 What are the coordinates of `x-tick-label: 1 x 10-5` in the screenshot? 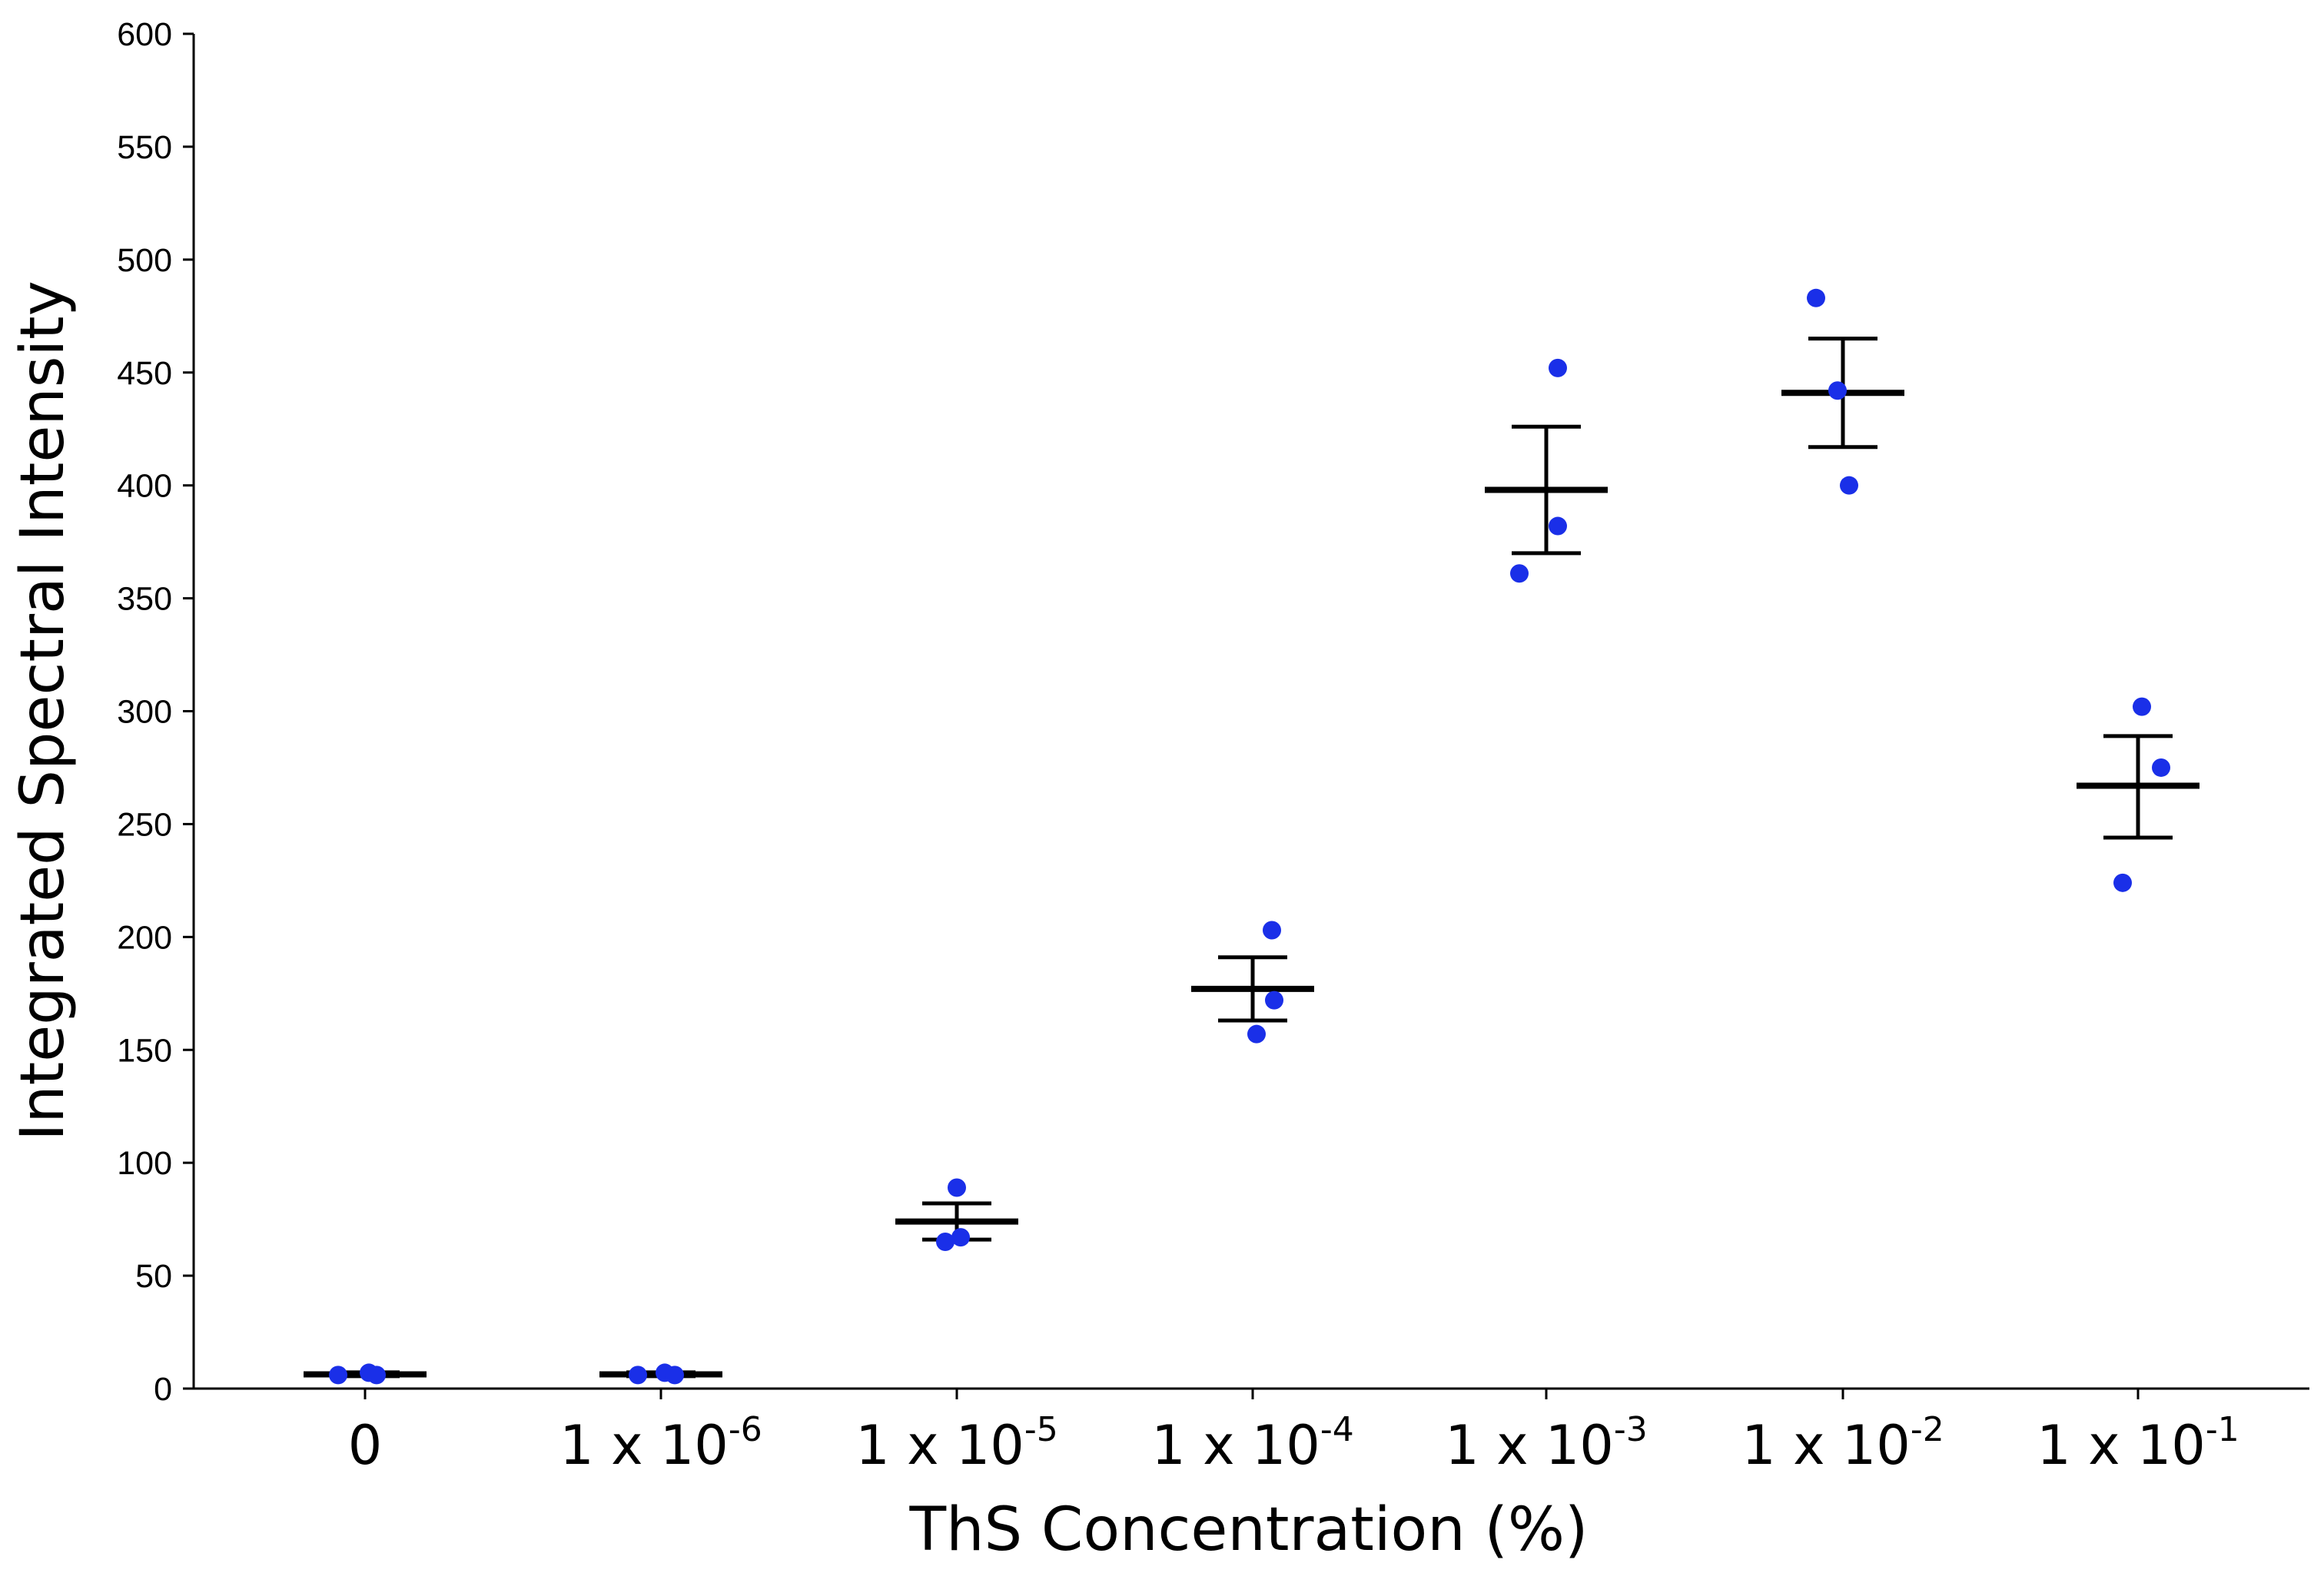 It's located at (956, 1443).